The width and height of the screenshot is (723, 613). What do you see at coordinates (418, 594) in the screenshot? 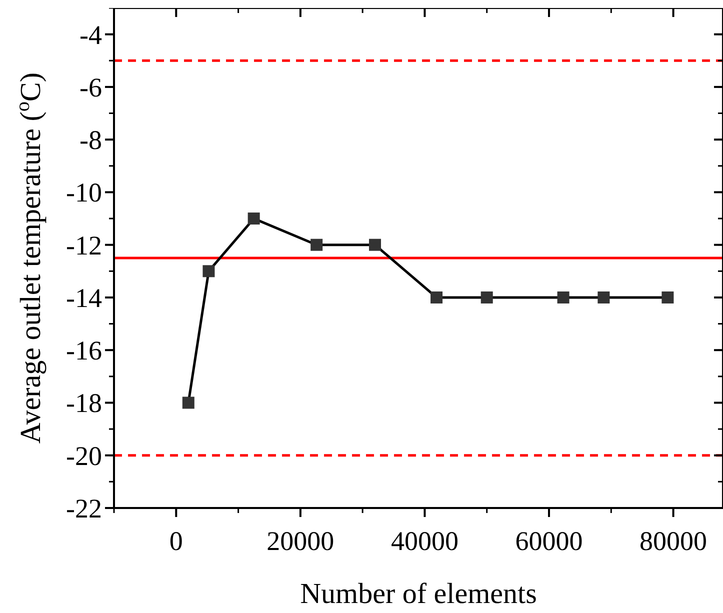
I see `x-axis-title: Number of elements` at bounding box center [418, 594].